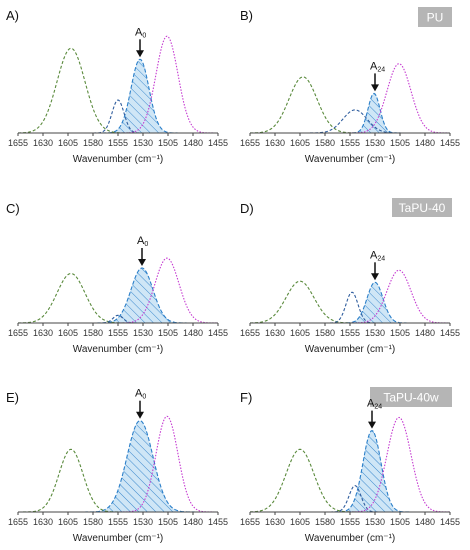  I want to click on badge-pu: PU, so click(435, 17).